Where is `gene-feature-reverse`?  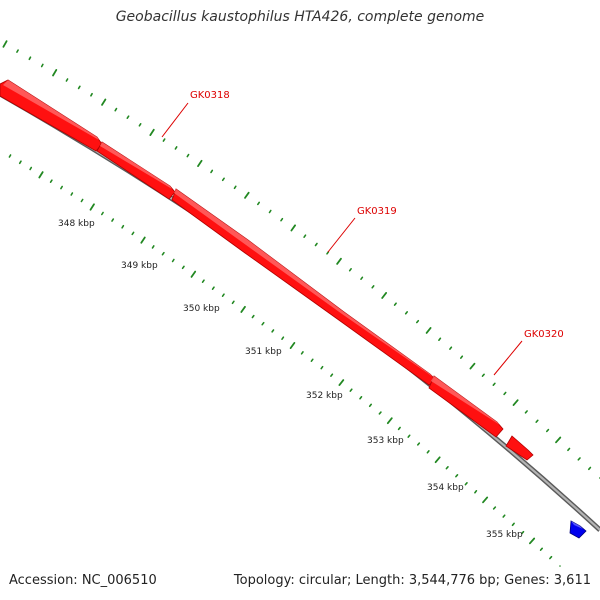
gene-feature-reverse is located at coordinates (578, 529).